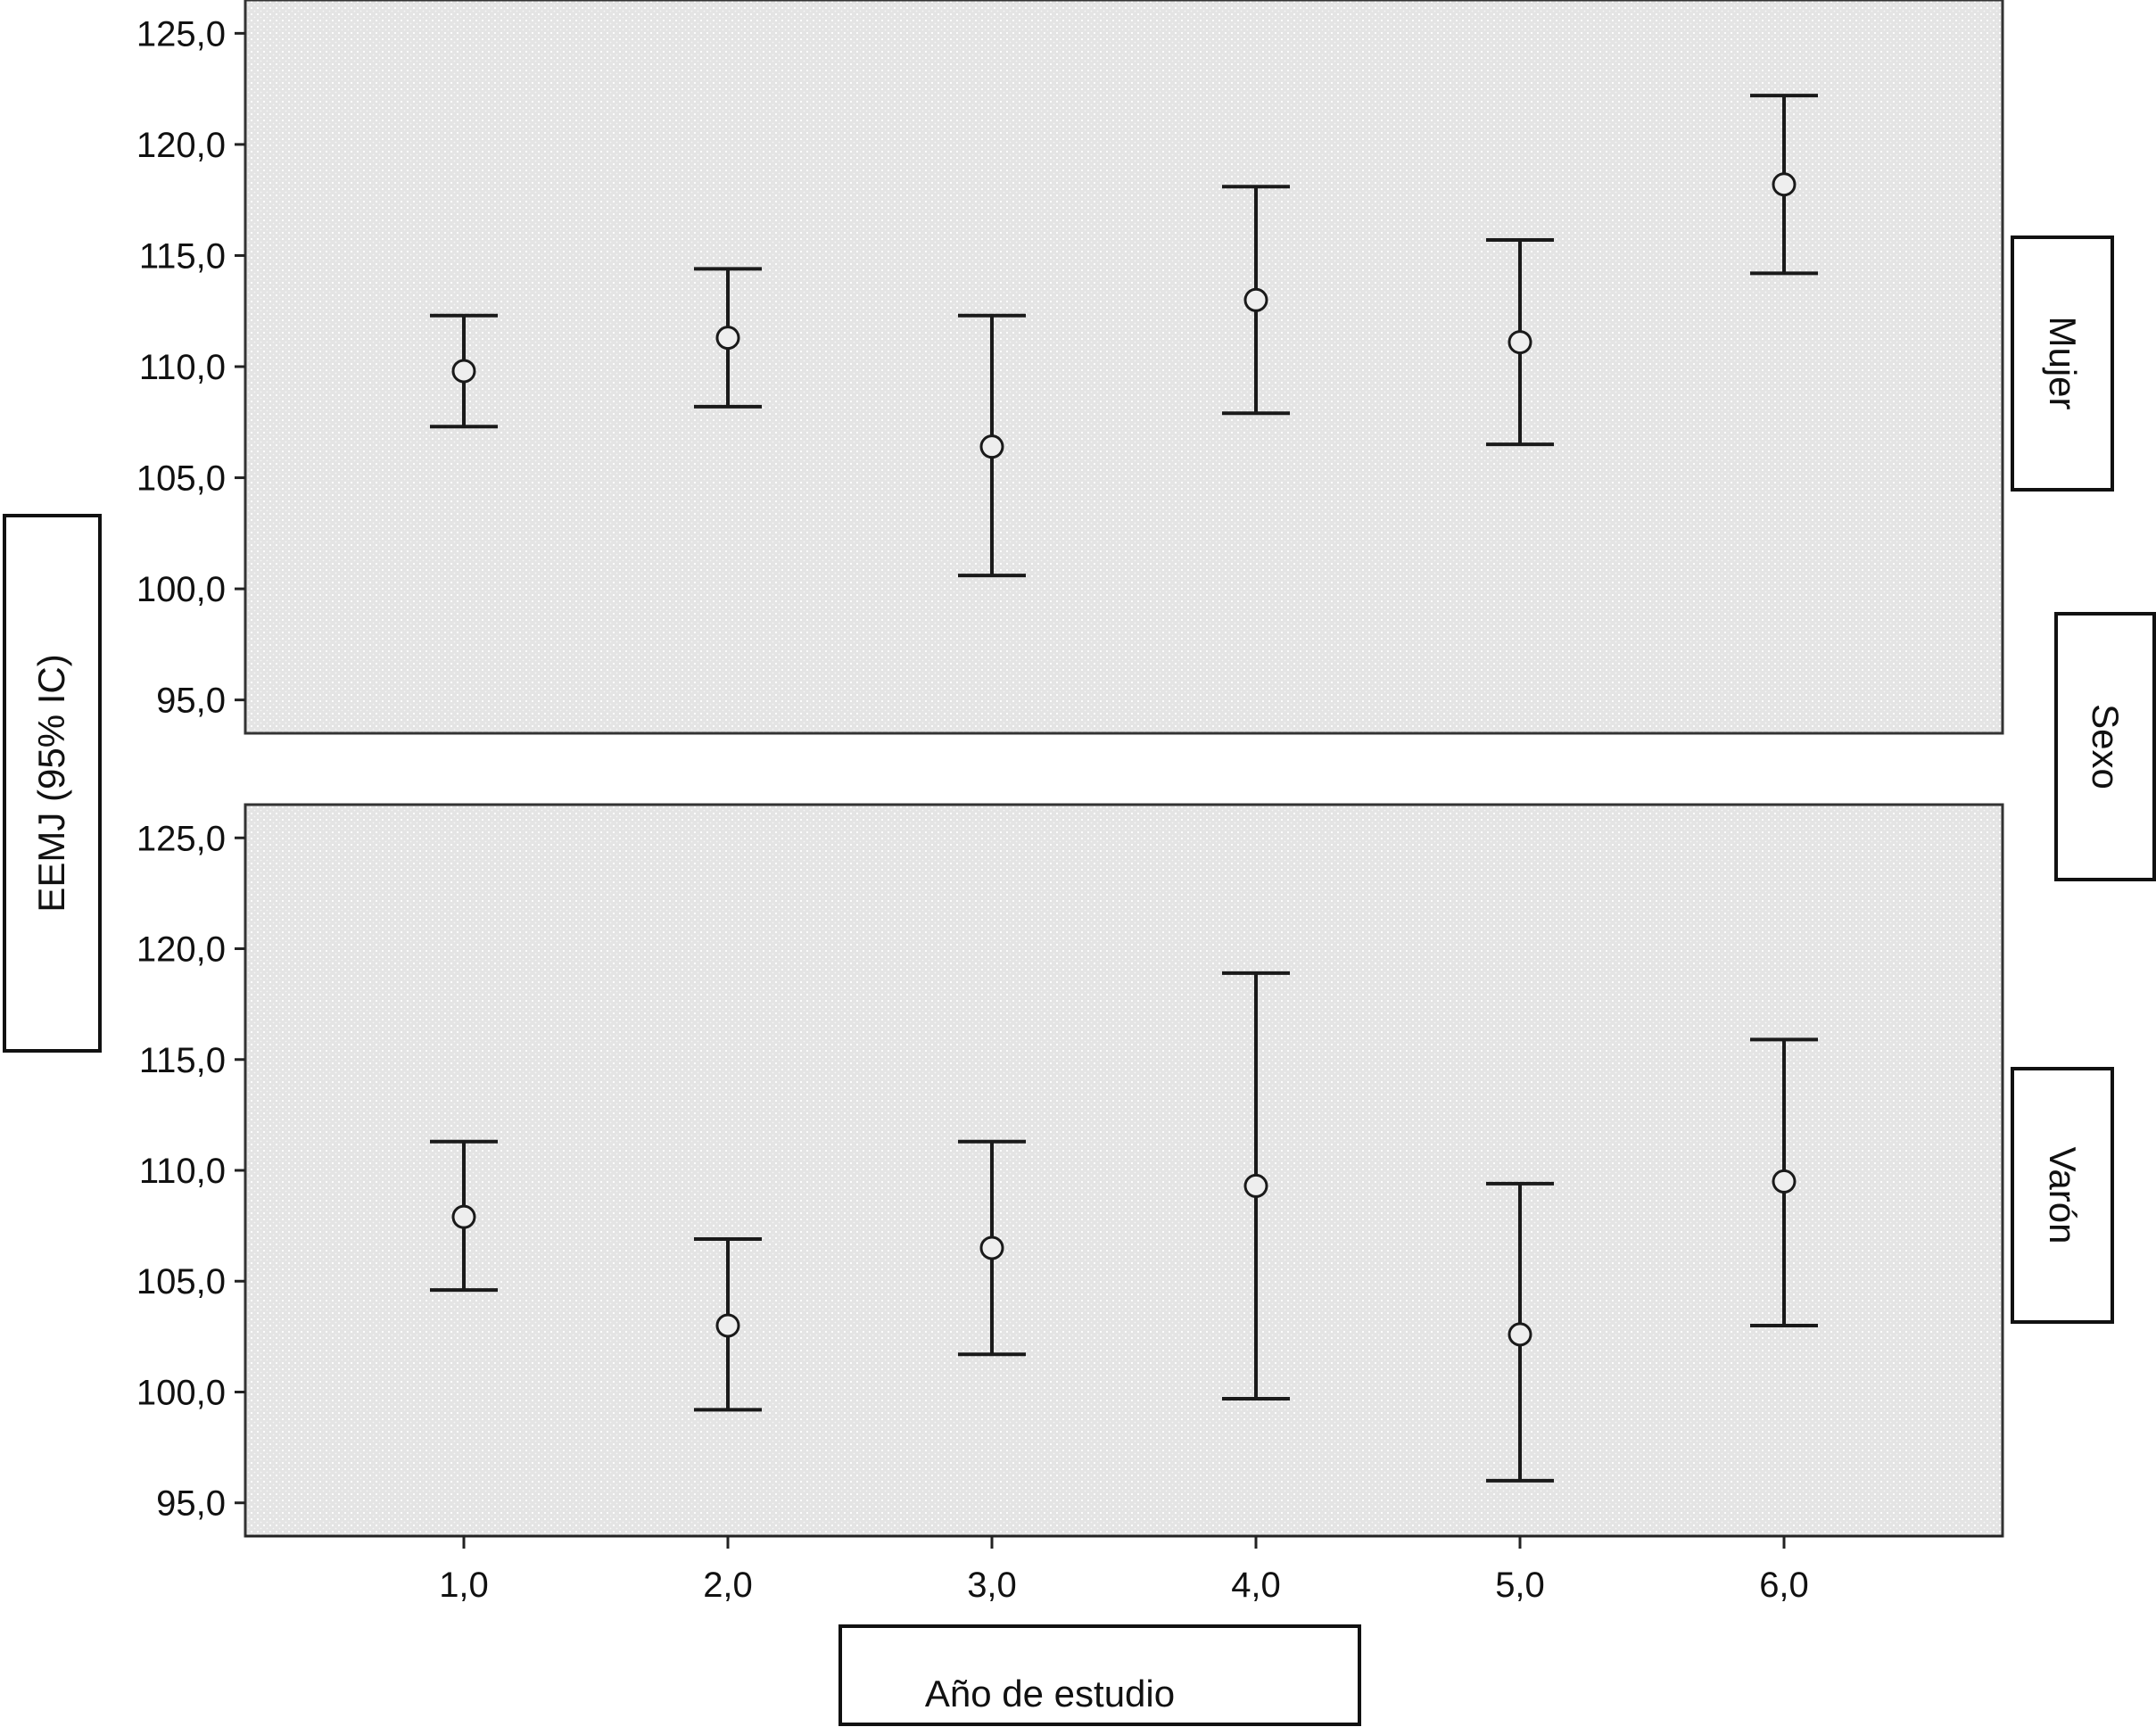 This screenshot has width=2156, height=1727. What do you see at coordinates (728, 1585) in the screenshot?
I see `x-tick-label: 2,0` at bounding box center [728, 1585].